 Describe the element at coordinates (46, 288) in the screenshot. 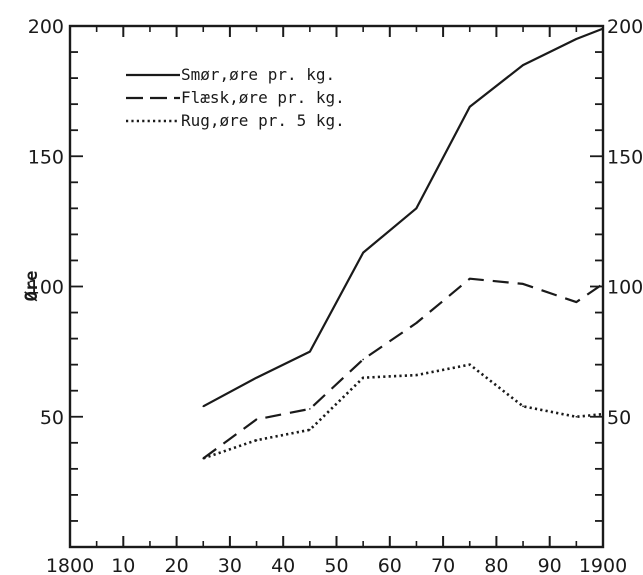

I see `y-tick-label-left: 100` at that location.